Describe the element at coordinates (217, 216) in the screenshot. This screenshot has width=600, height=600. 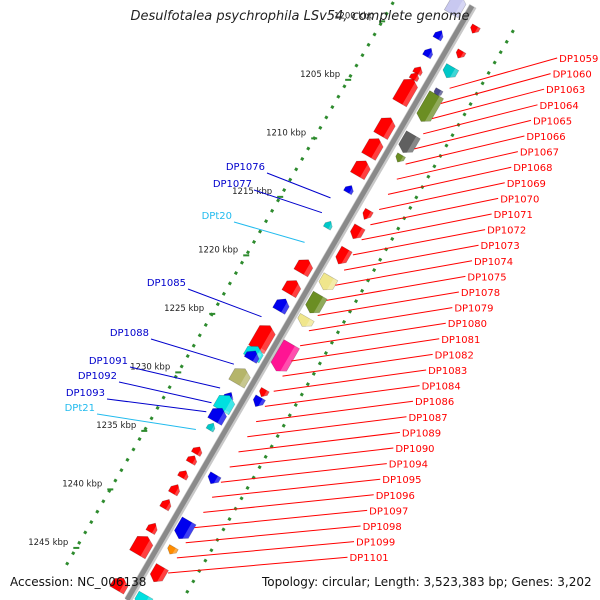
I see `rna-gene-label: DPt20` at that location.